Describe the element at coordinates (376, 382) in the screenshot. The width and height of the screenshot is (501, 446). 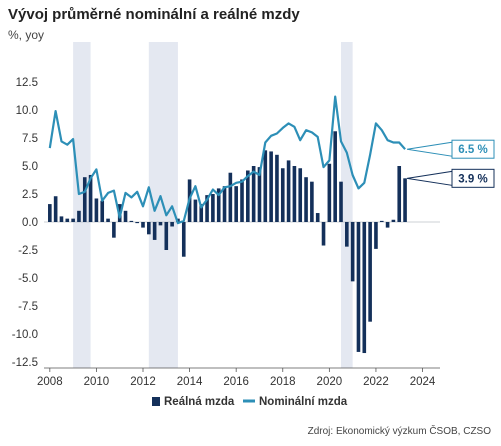
I see `x-tick-label: 2022` at that location.